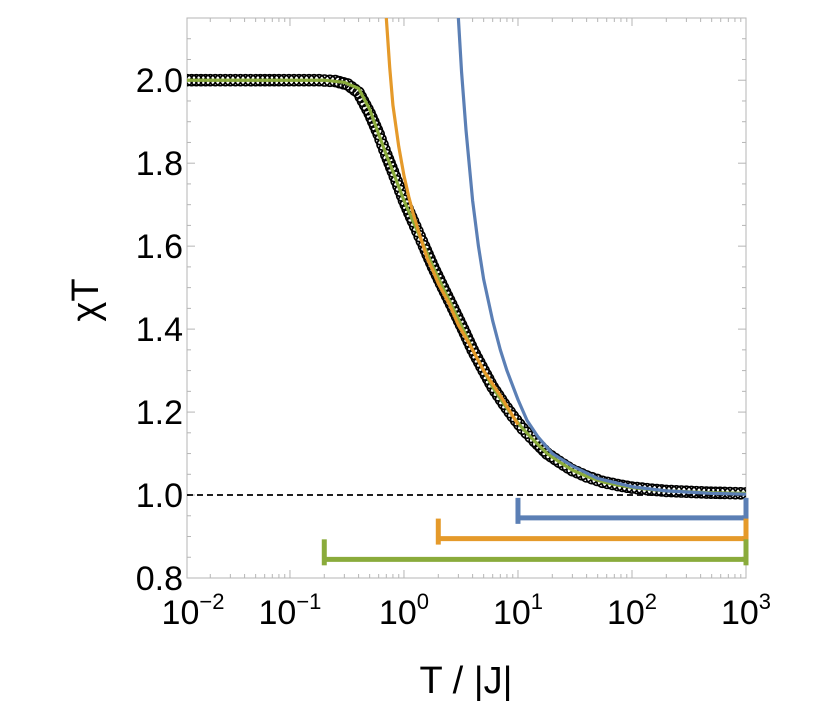 This screenshot has height=723, width=821. What do you see at coordinates (404, 610) in the screenshot?
I see `x-tick-label: 10⁰` at bounding box center [404, 610].